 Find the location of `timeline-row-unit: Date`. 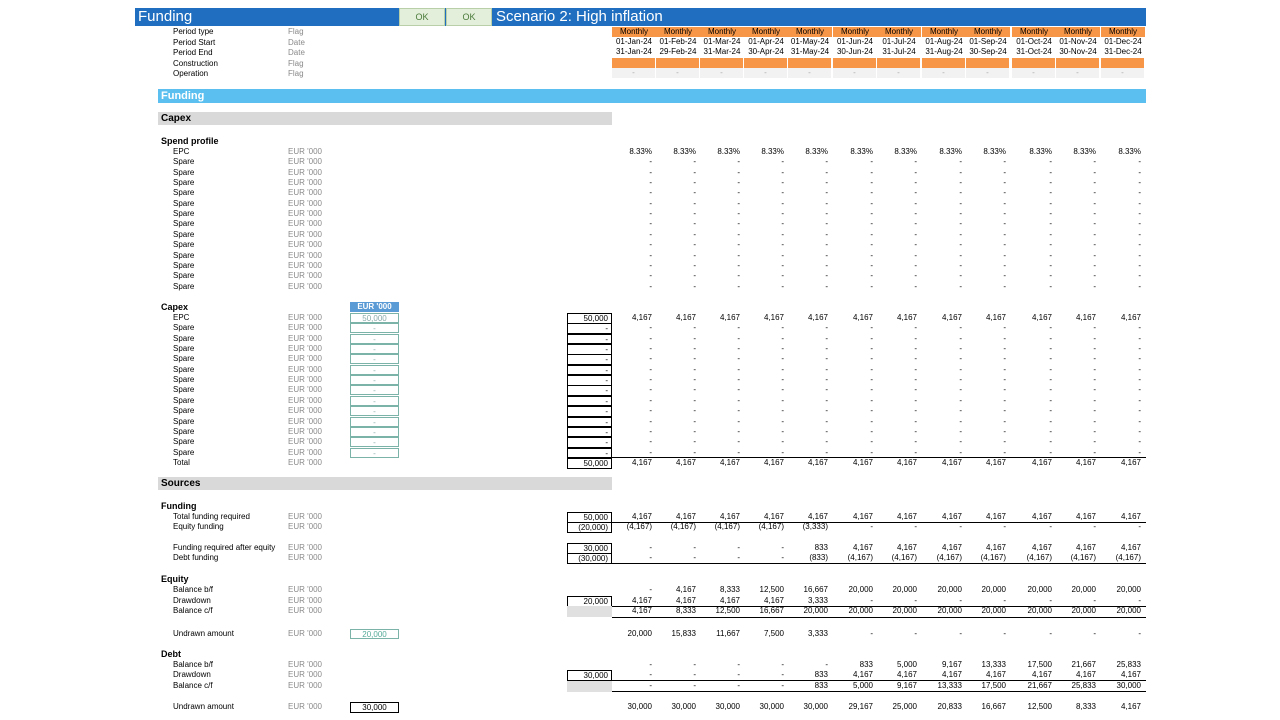

timeline-row-unit: Date is located at coordinates (296, 52).